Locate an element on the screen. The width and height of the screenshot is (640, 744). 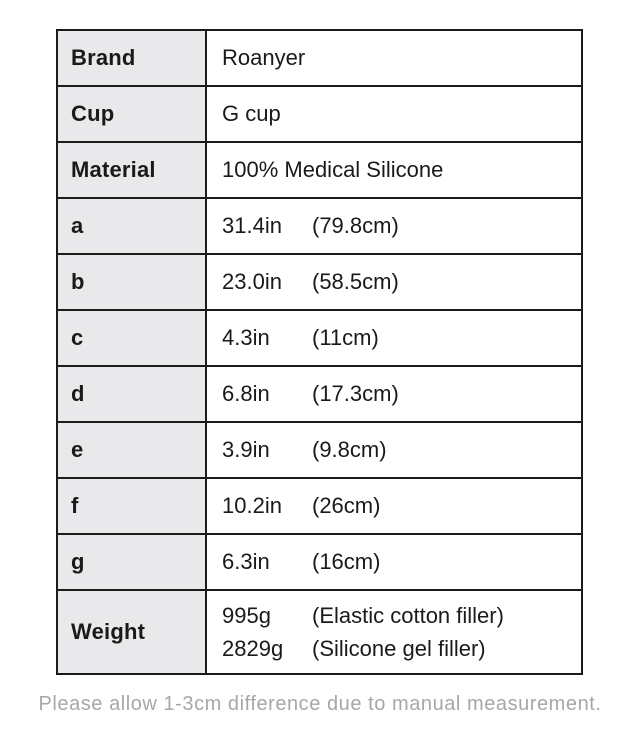
cm-value: (17.3cm) is located at coordinates (355, 393).